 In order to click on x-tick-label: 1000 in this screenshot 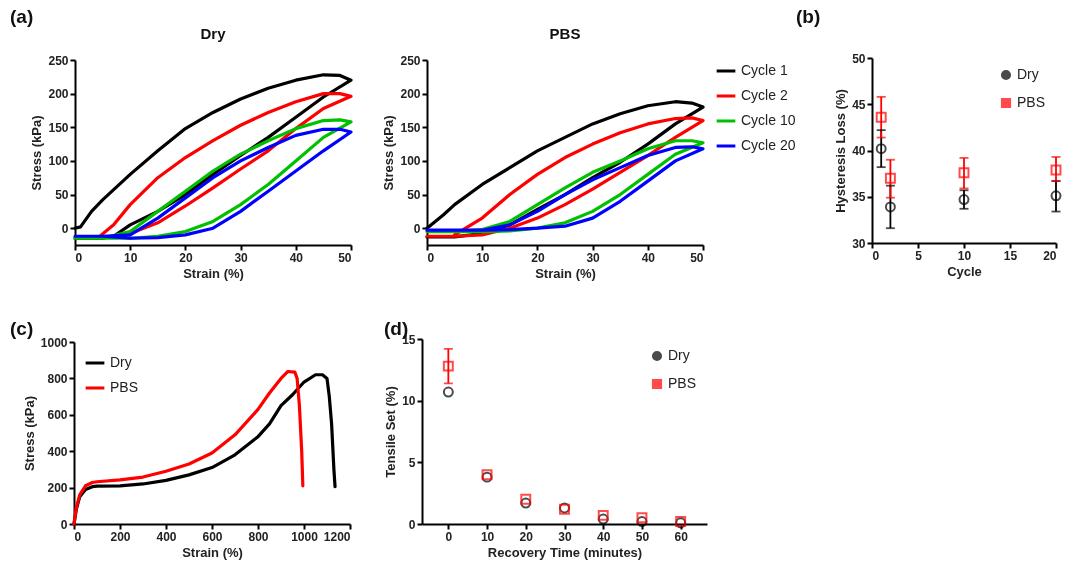, I will do `click(305, 536)`.